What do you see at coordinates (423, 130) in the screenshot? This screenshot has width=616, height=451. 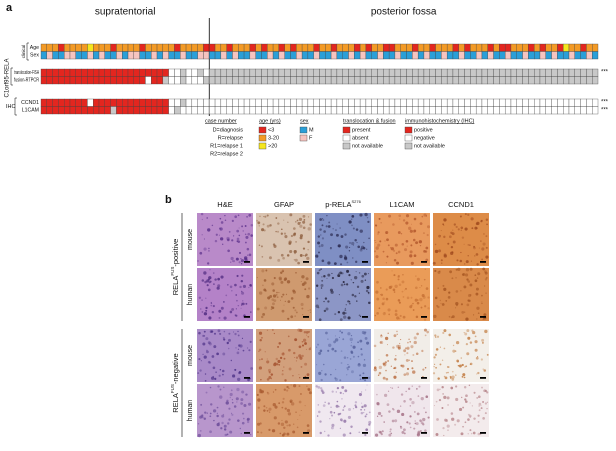 I see `legend-text: positive` at bounding box center [423, 130].